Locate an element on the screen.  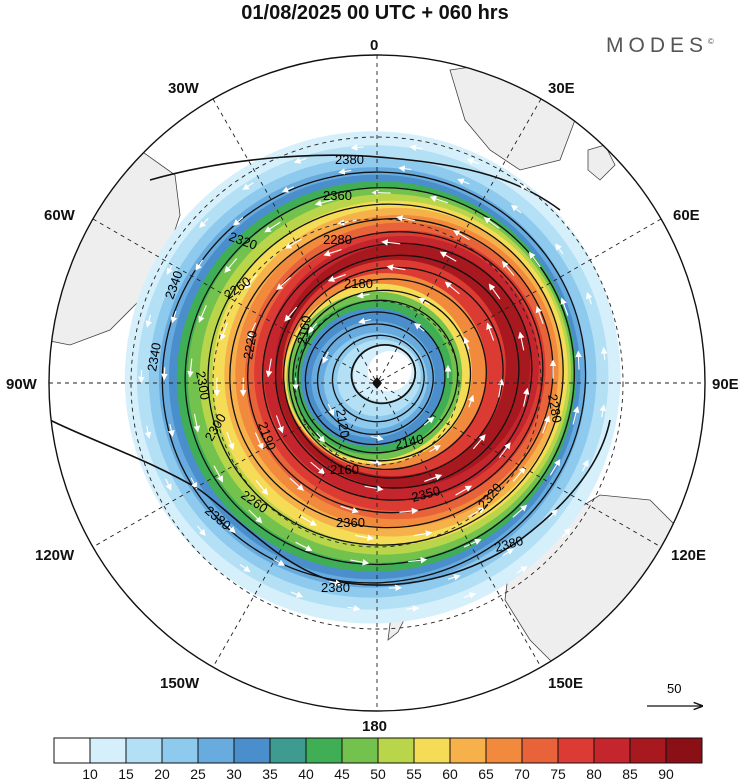
colorbar-boxes is located at coordinates (378, 750).